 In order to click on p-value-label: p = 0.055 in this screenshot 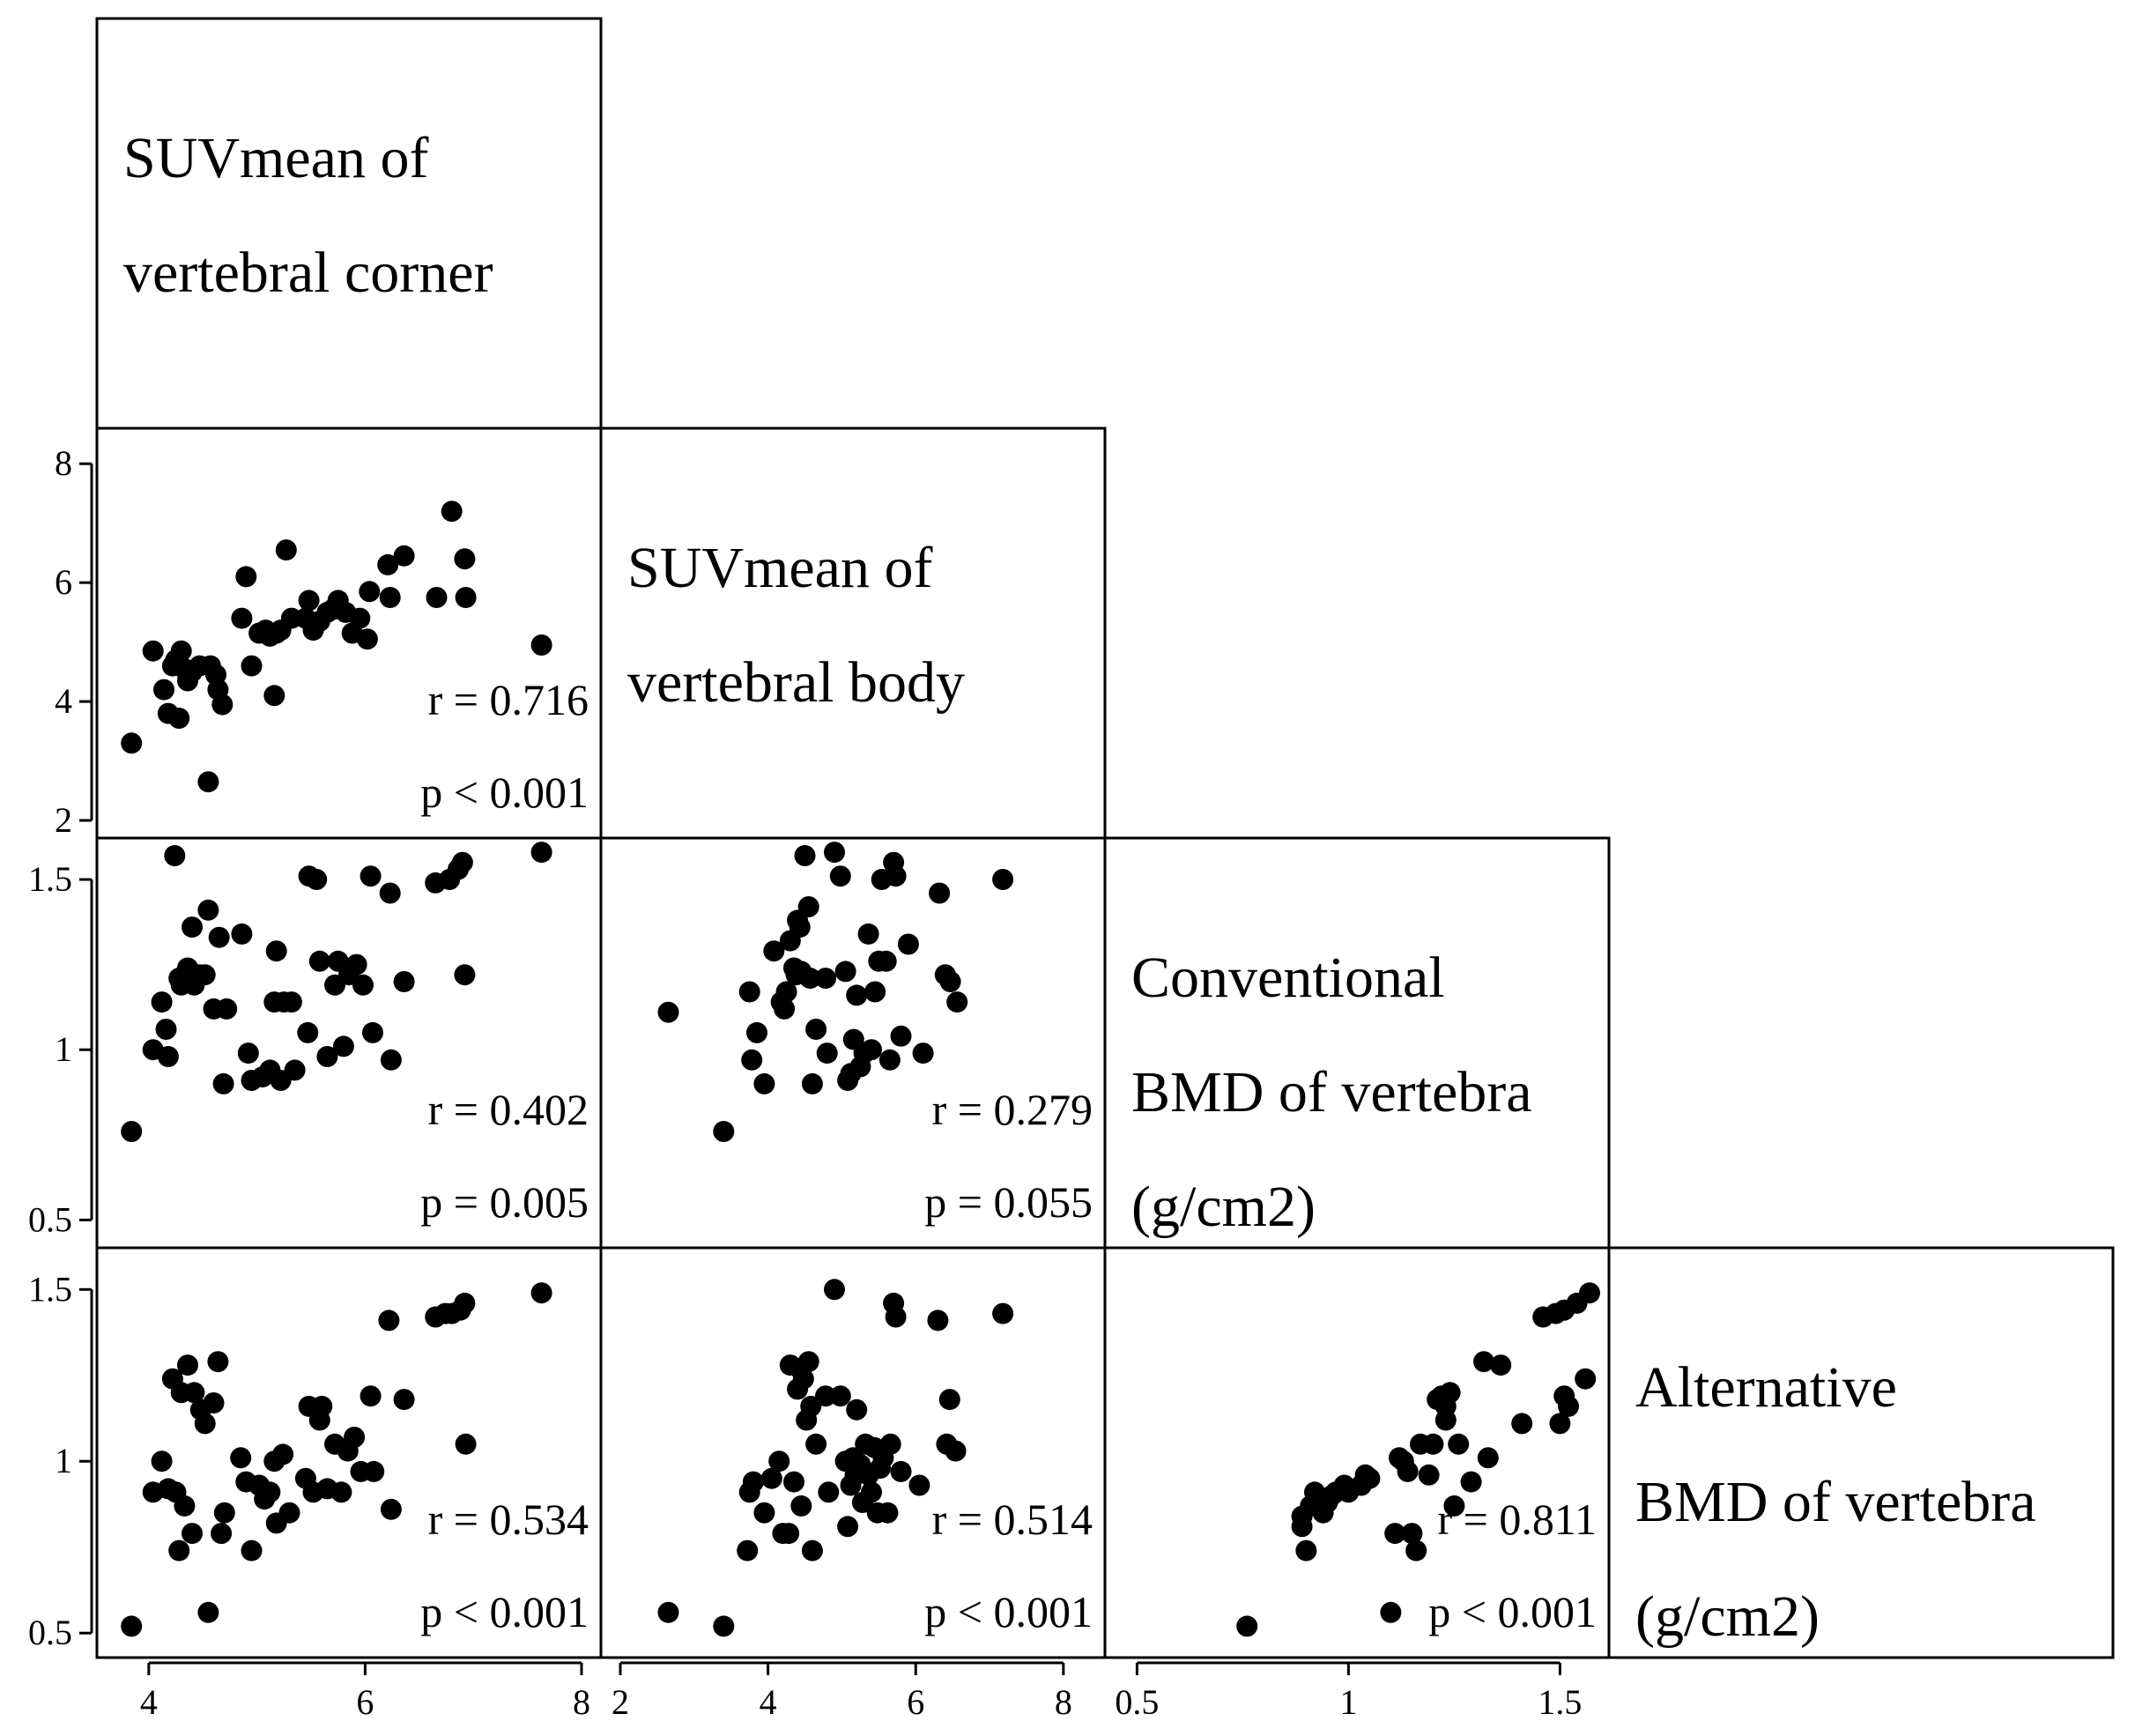, I will do `click(1008, 1202)`.